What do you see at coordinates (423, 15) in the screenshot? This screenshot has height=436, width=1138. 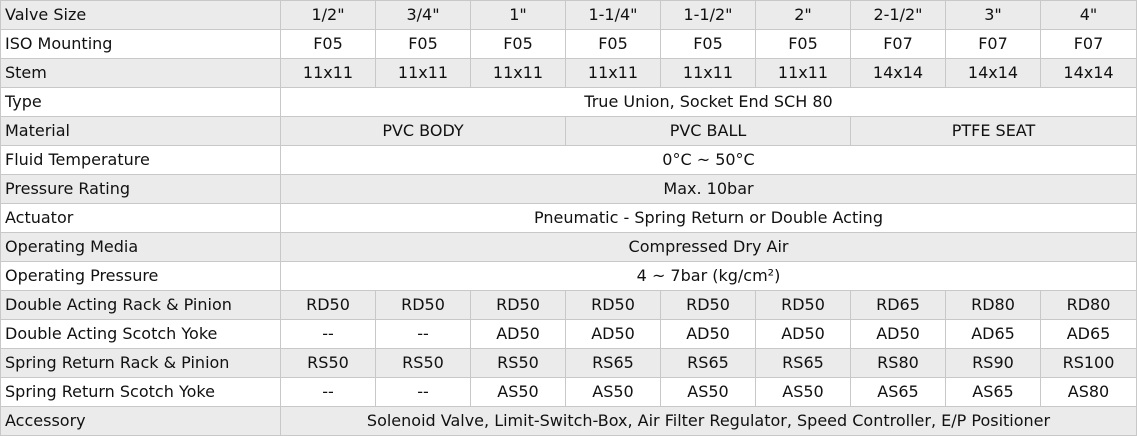 I see `valve-size-cell: 3/4"` at bounding box center [423, 15].